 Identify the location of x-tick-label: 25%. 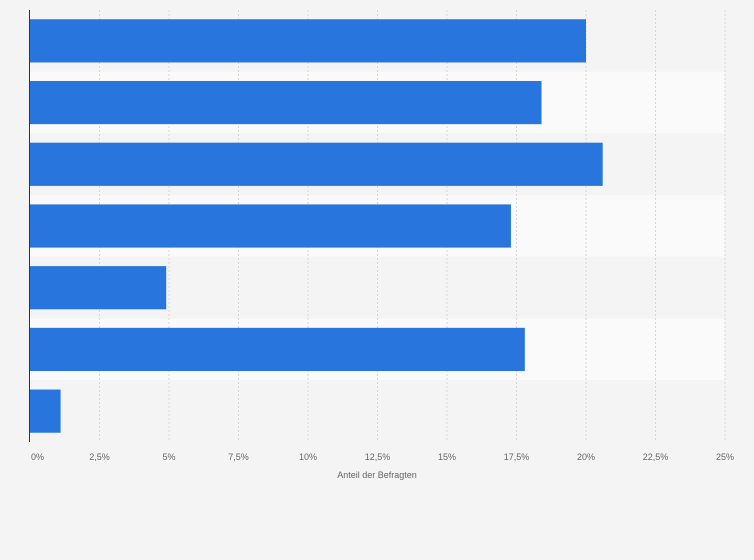
(725, 457).